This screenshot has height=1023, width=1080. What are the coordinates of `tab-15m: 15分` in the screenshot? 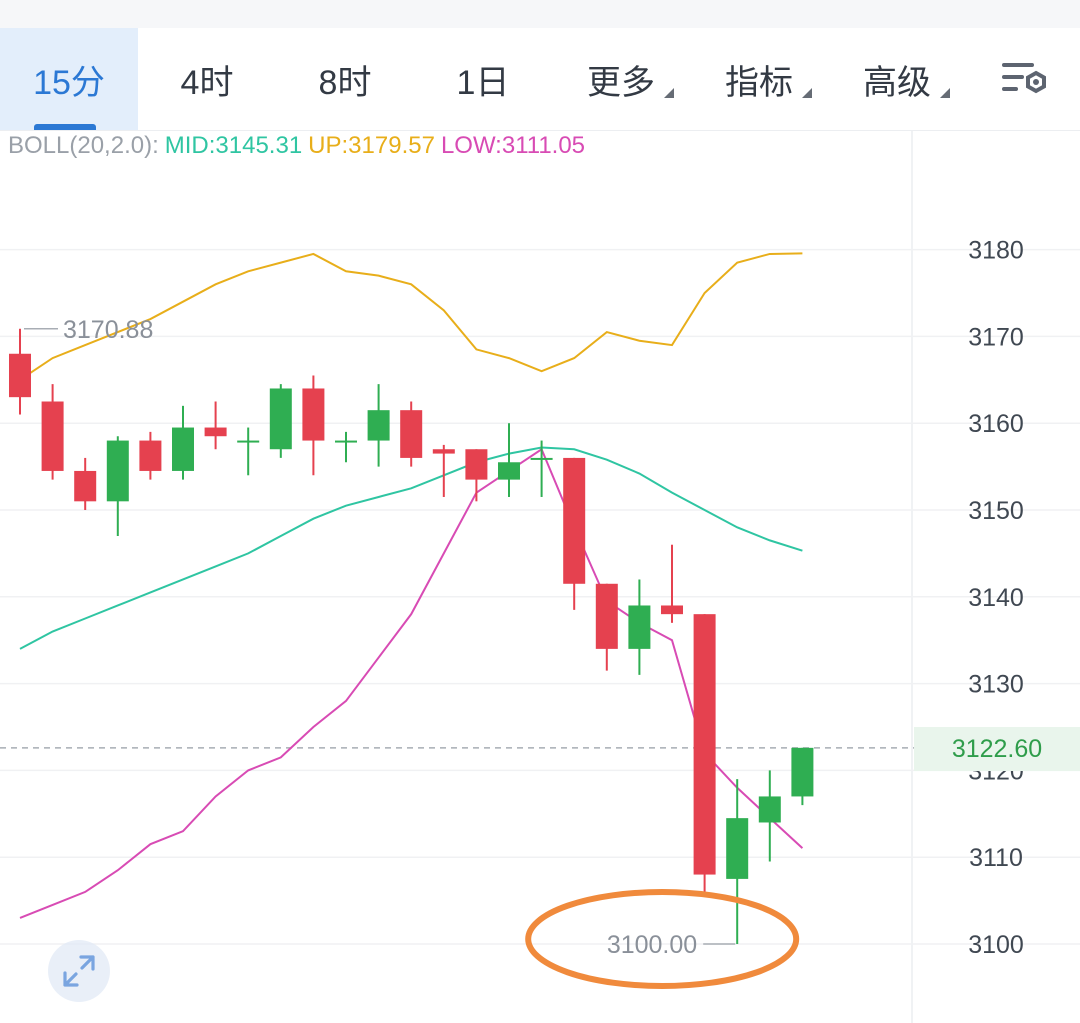 It's located at (69, 79).